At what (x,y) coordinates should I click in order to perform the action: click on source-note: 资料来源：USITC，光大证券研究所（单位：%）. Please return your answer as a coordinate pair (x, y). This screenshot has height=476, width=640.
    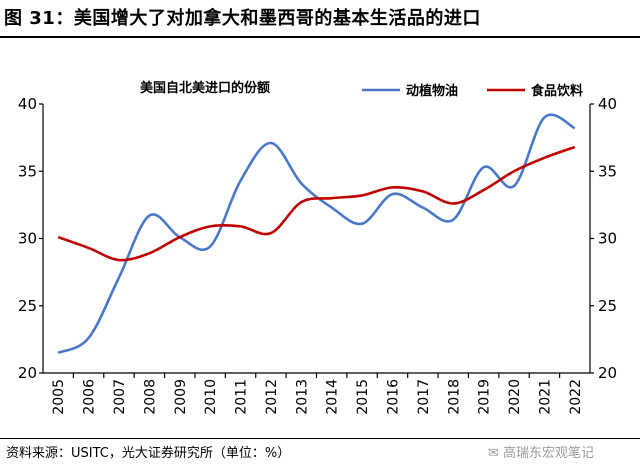
    Looking at the image, I should click on (148, 453).